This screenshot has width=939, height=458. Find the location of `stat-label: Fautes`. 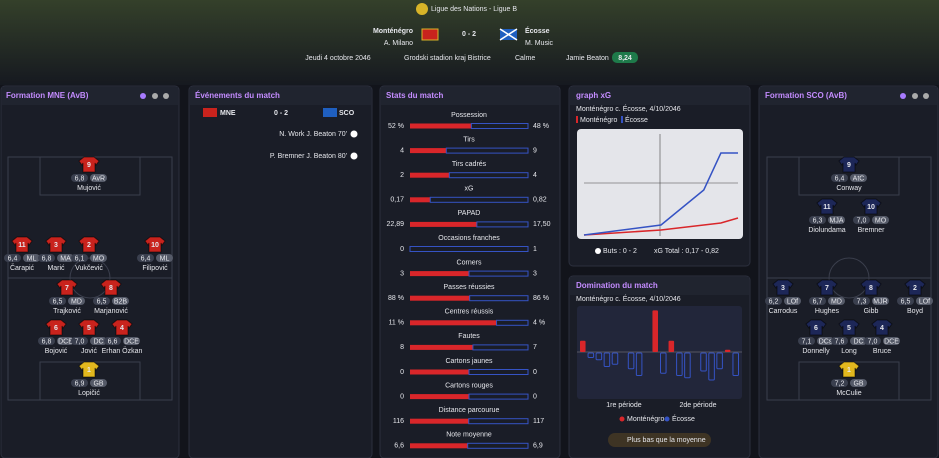

stat-label: Fautes is located at coordinates (469, 336).